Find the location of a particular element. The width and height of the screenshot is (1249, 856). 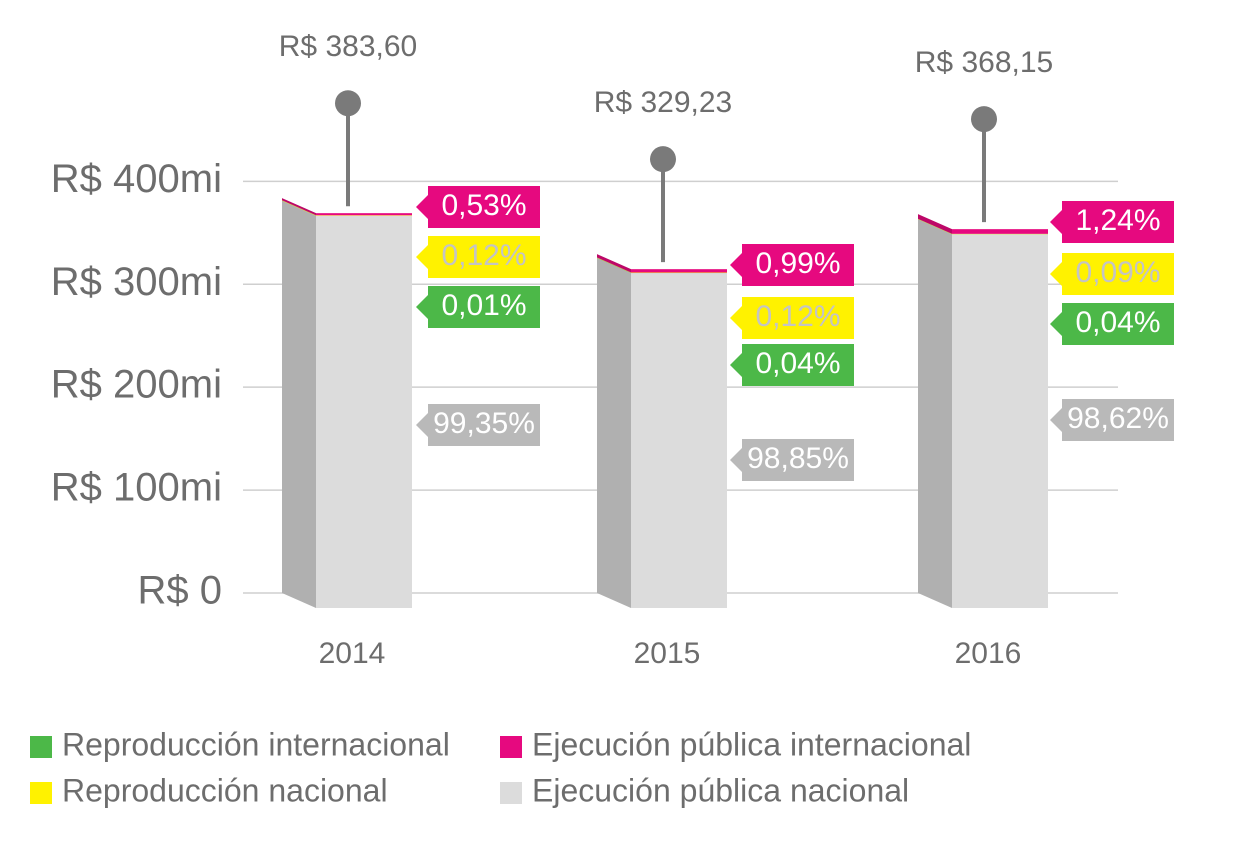

data-label: 0,53% is located at coordinates (483, 205).